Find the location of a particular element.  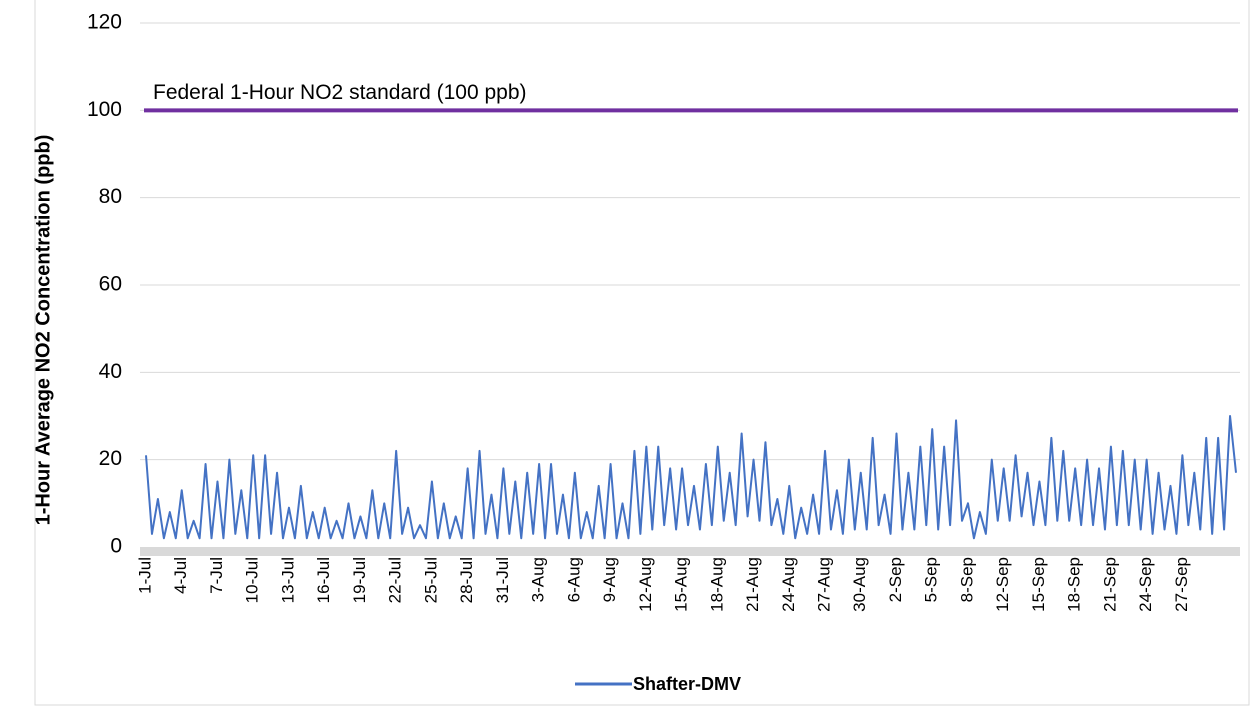

x-tick-label: 30-Aug is located at coordinates (859, 584).